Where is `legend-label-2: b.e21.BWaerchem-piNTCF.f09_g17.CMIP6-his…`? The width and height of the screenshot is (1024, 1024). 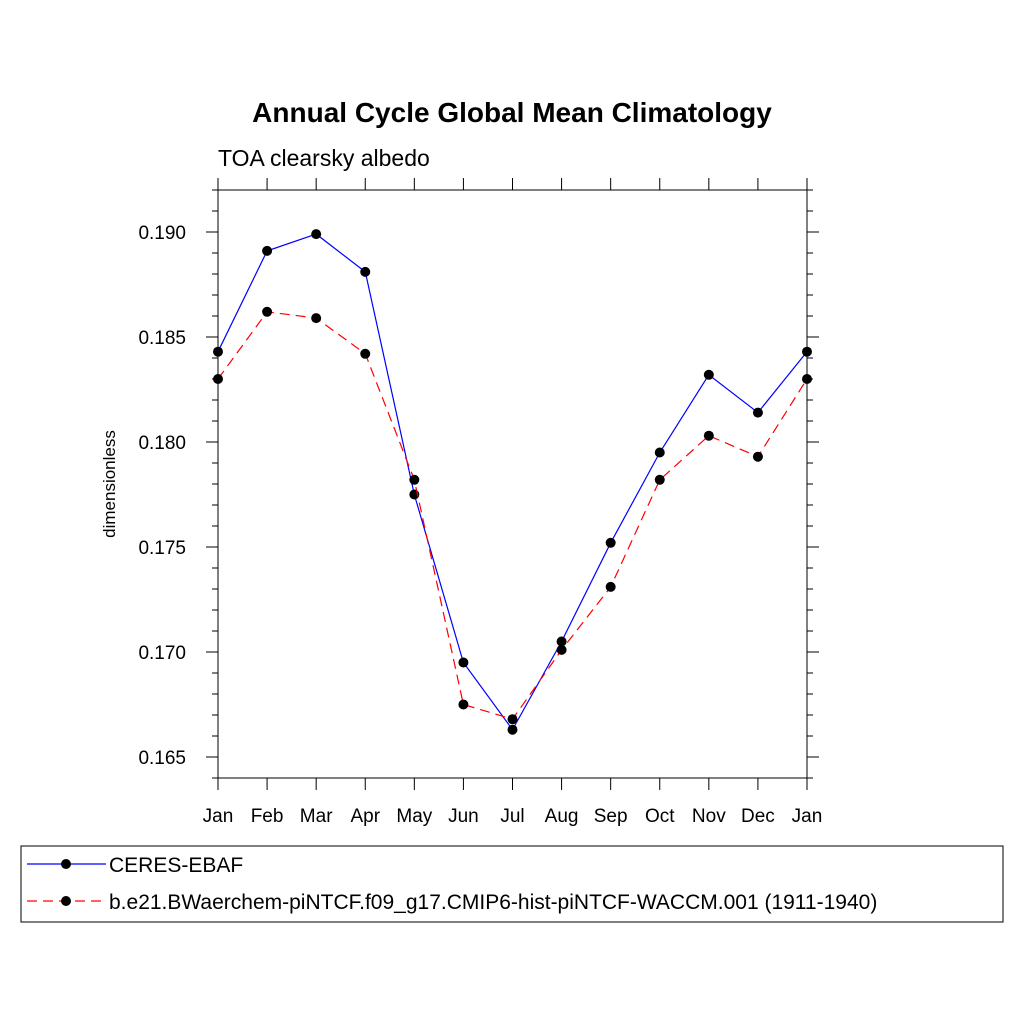 legend-label-2: b.e21.BWaerchem-piNTCF.f09_g17.CMIP6-his… is located at coordinates (493, 902).